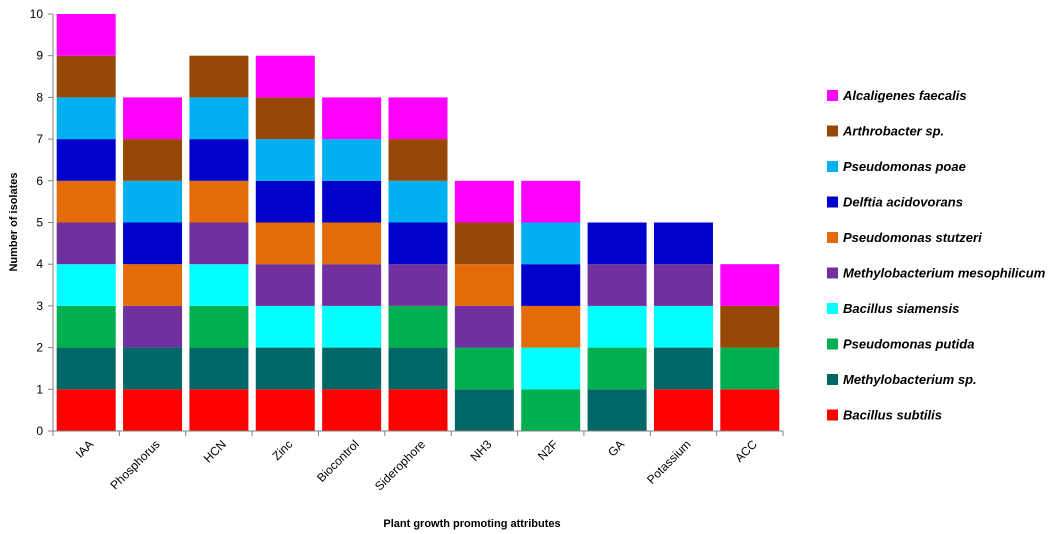  What do you see at coordinates (39, 139) in the screenshot?
I see `y-tick-label: 7` at bounding box center [39, 139].